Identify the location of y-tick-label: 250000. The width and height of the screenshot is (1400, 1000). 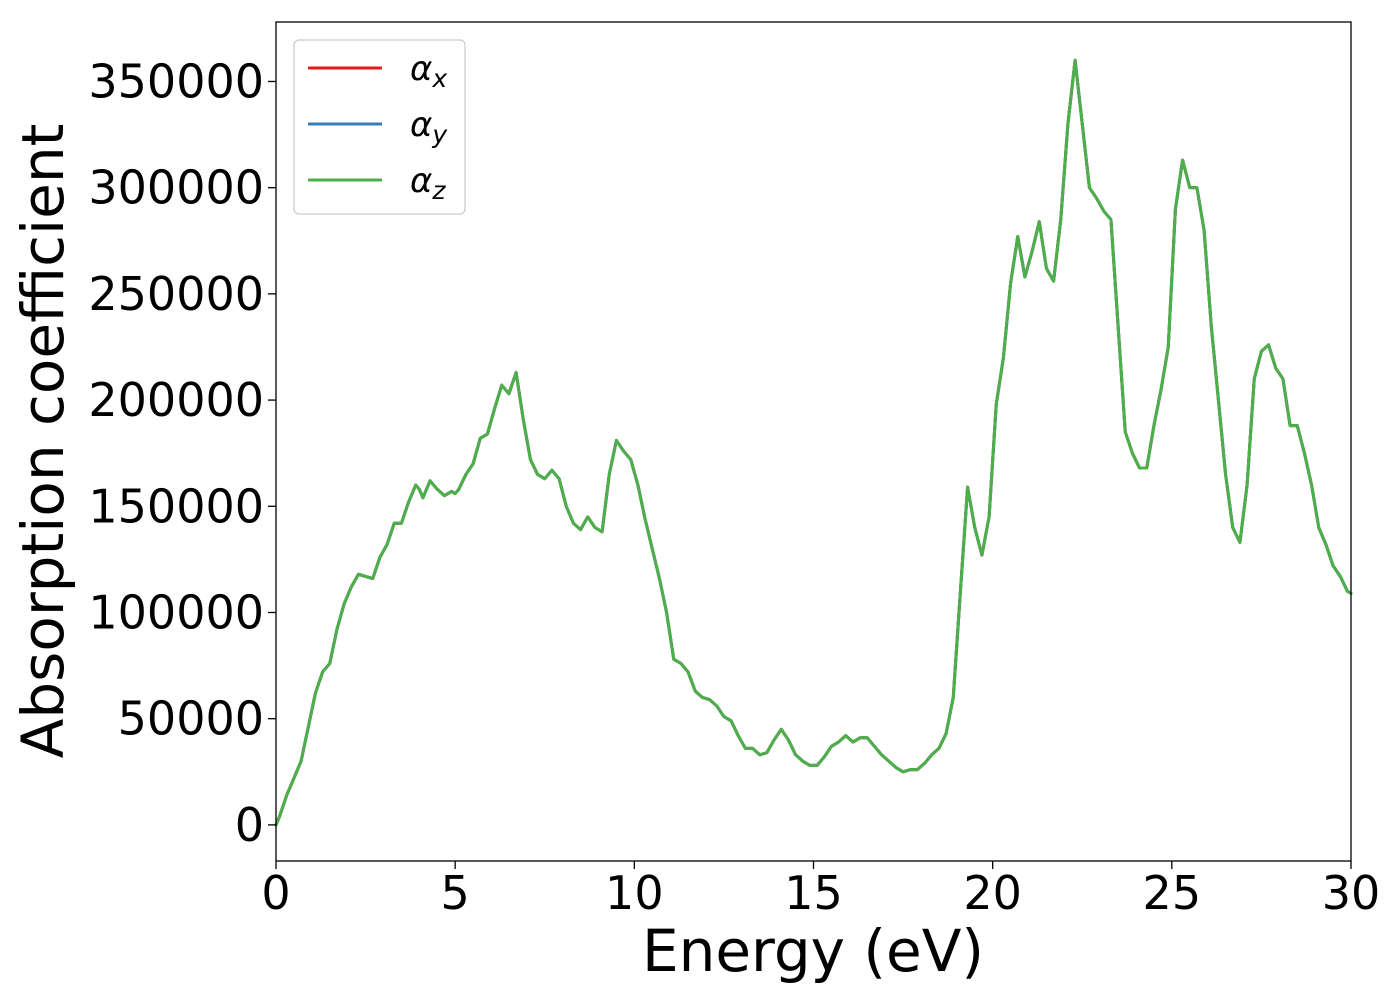
(176, 294).